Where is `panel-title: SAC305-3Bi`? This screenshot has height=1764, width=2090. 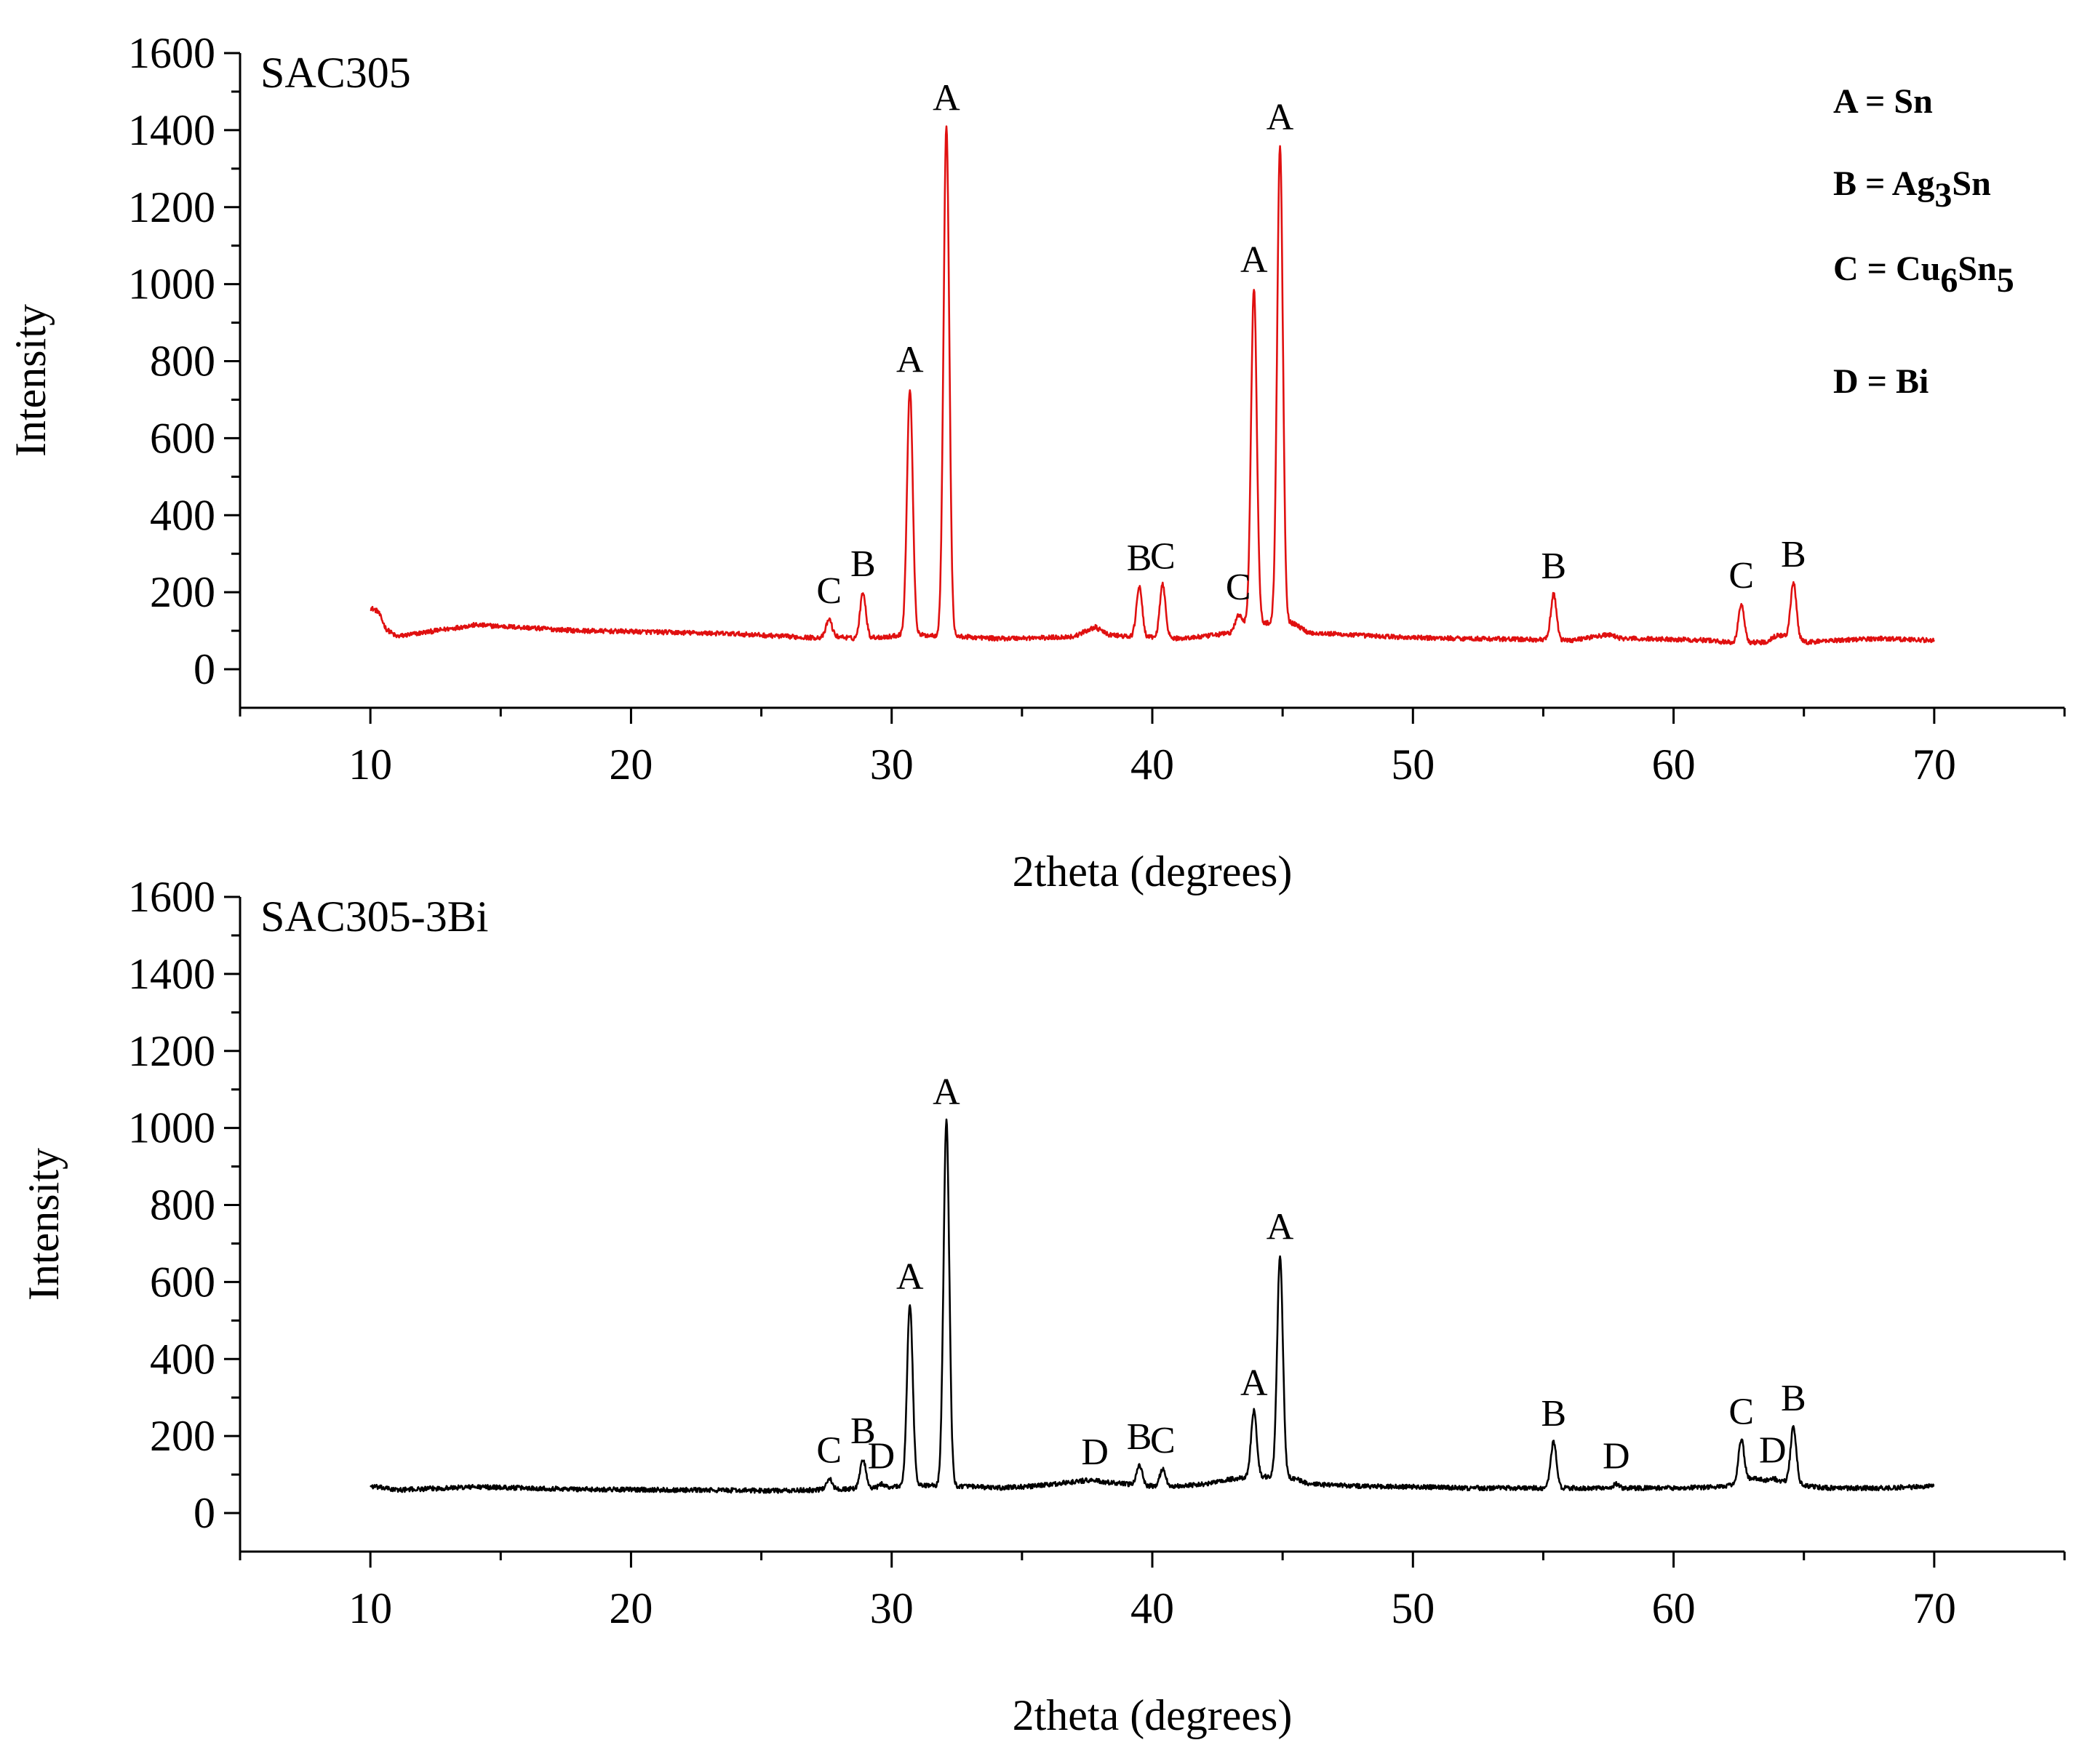 panel-title: SAC305-3Bi is located at coordinates (374, 917).